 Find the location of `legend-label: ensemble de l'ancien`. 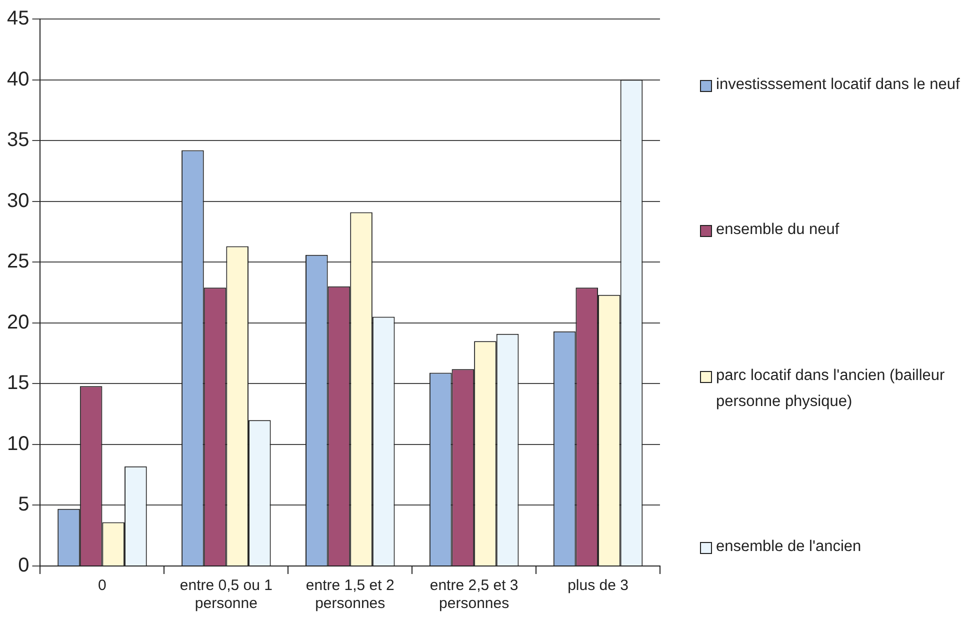

legend-label: ensemble de l'ancien is located at coordinates (789, 546).